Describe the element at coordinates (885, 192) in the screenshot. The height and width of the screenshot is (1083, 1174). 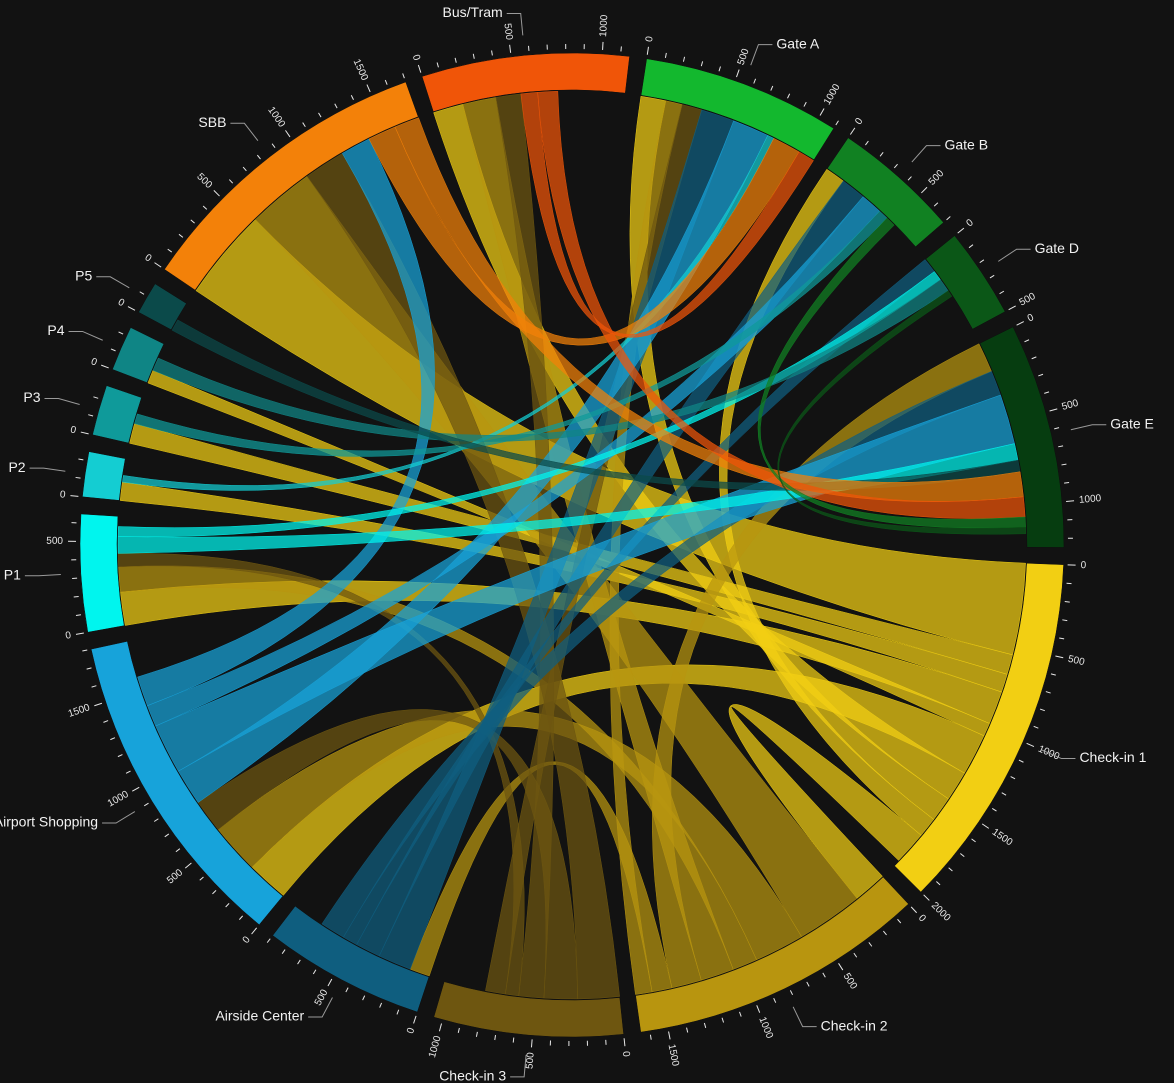
I see `arc-gate-b` at that location.